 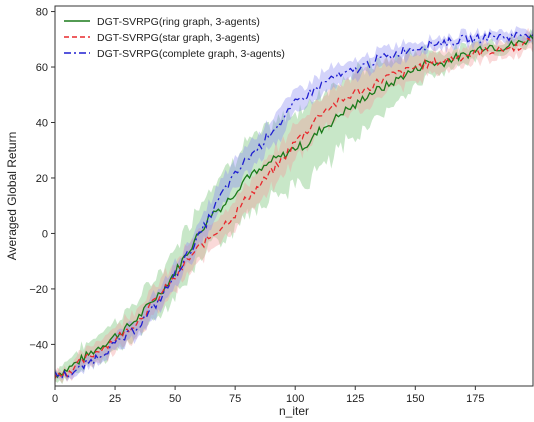 What do you see at coordinates (191, 54) in the screenshot?
I see `legend-entry-3: DGT-SVRPG(complete graph, 3-agents)` at bounding box center [191, 54].